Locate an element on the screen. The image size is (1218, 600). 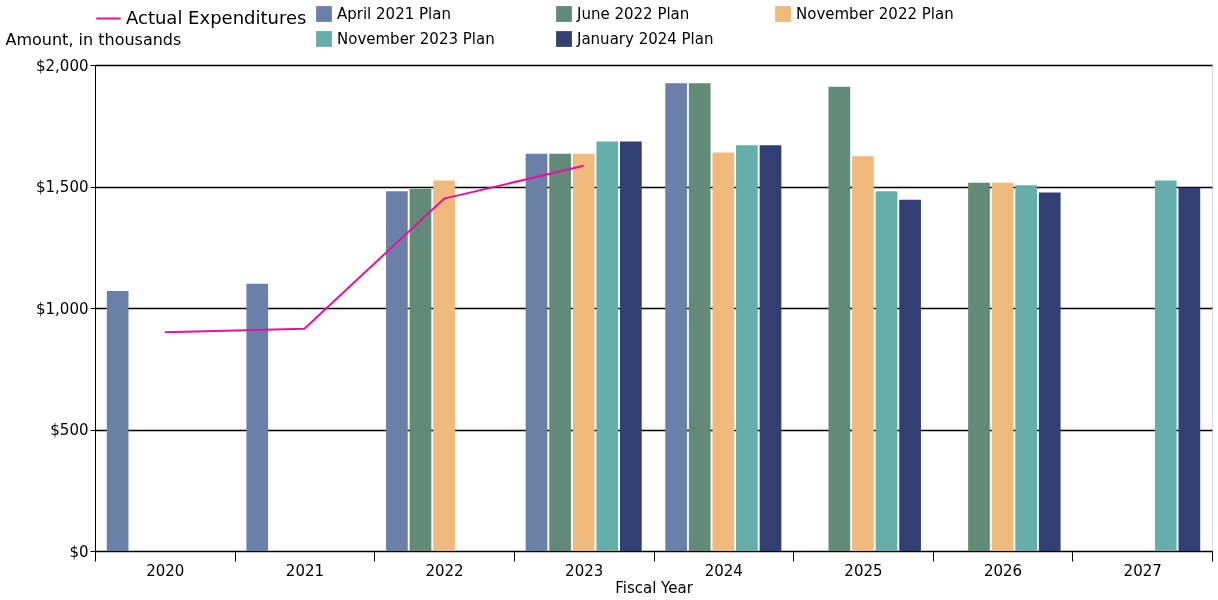
y-tick-label: $500 is located at coordinates (69, 430).